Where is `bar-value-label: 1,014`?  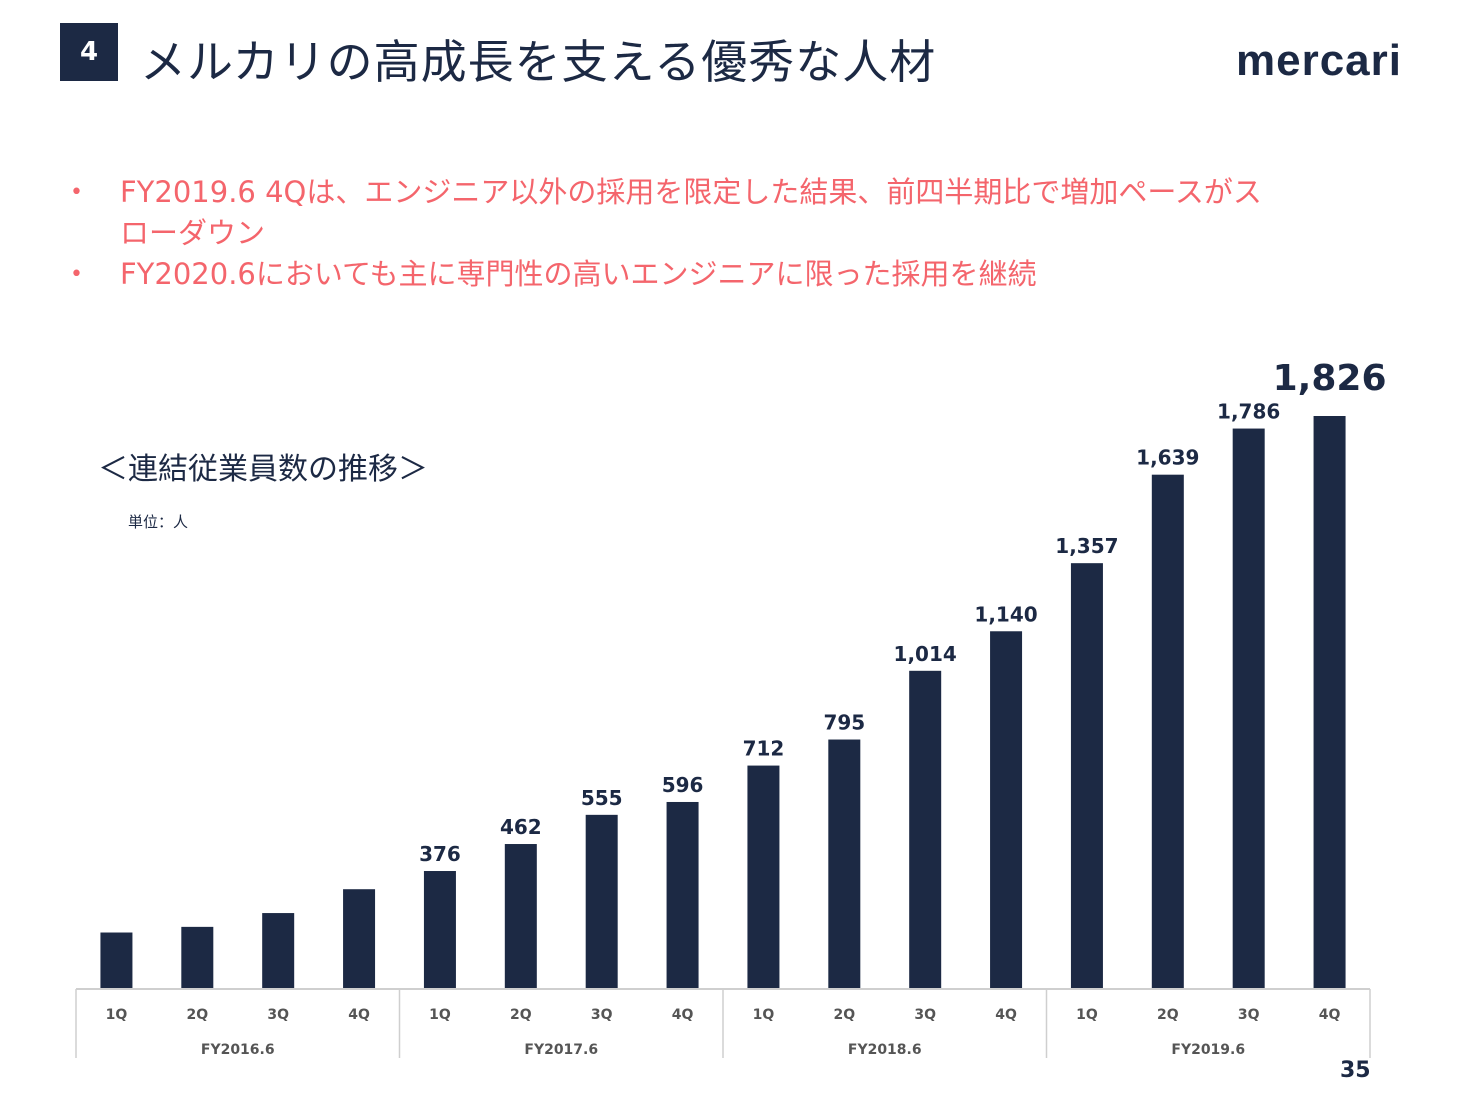
bar-value-label: 1,014 is located at coordinates (925, 654).